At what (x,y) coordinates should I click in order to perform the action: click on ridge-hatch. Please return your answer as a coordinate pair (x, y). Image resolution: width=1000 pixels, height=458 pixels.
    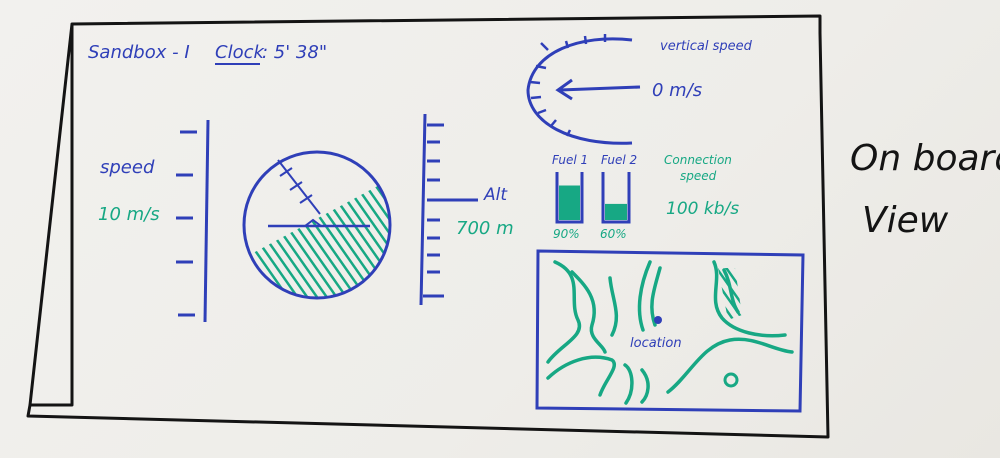
    Looking at the image, I should click on (730, 294).